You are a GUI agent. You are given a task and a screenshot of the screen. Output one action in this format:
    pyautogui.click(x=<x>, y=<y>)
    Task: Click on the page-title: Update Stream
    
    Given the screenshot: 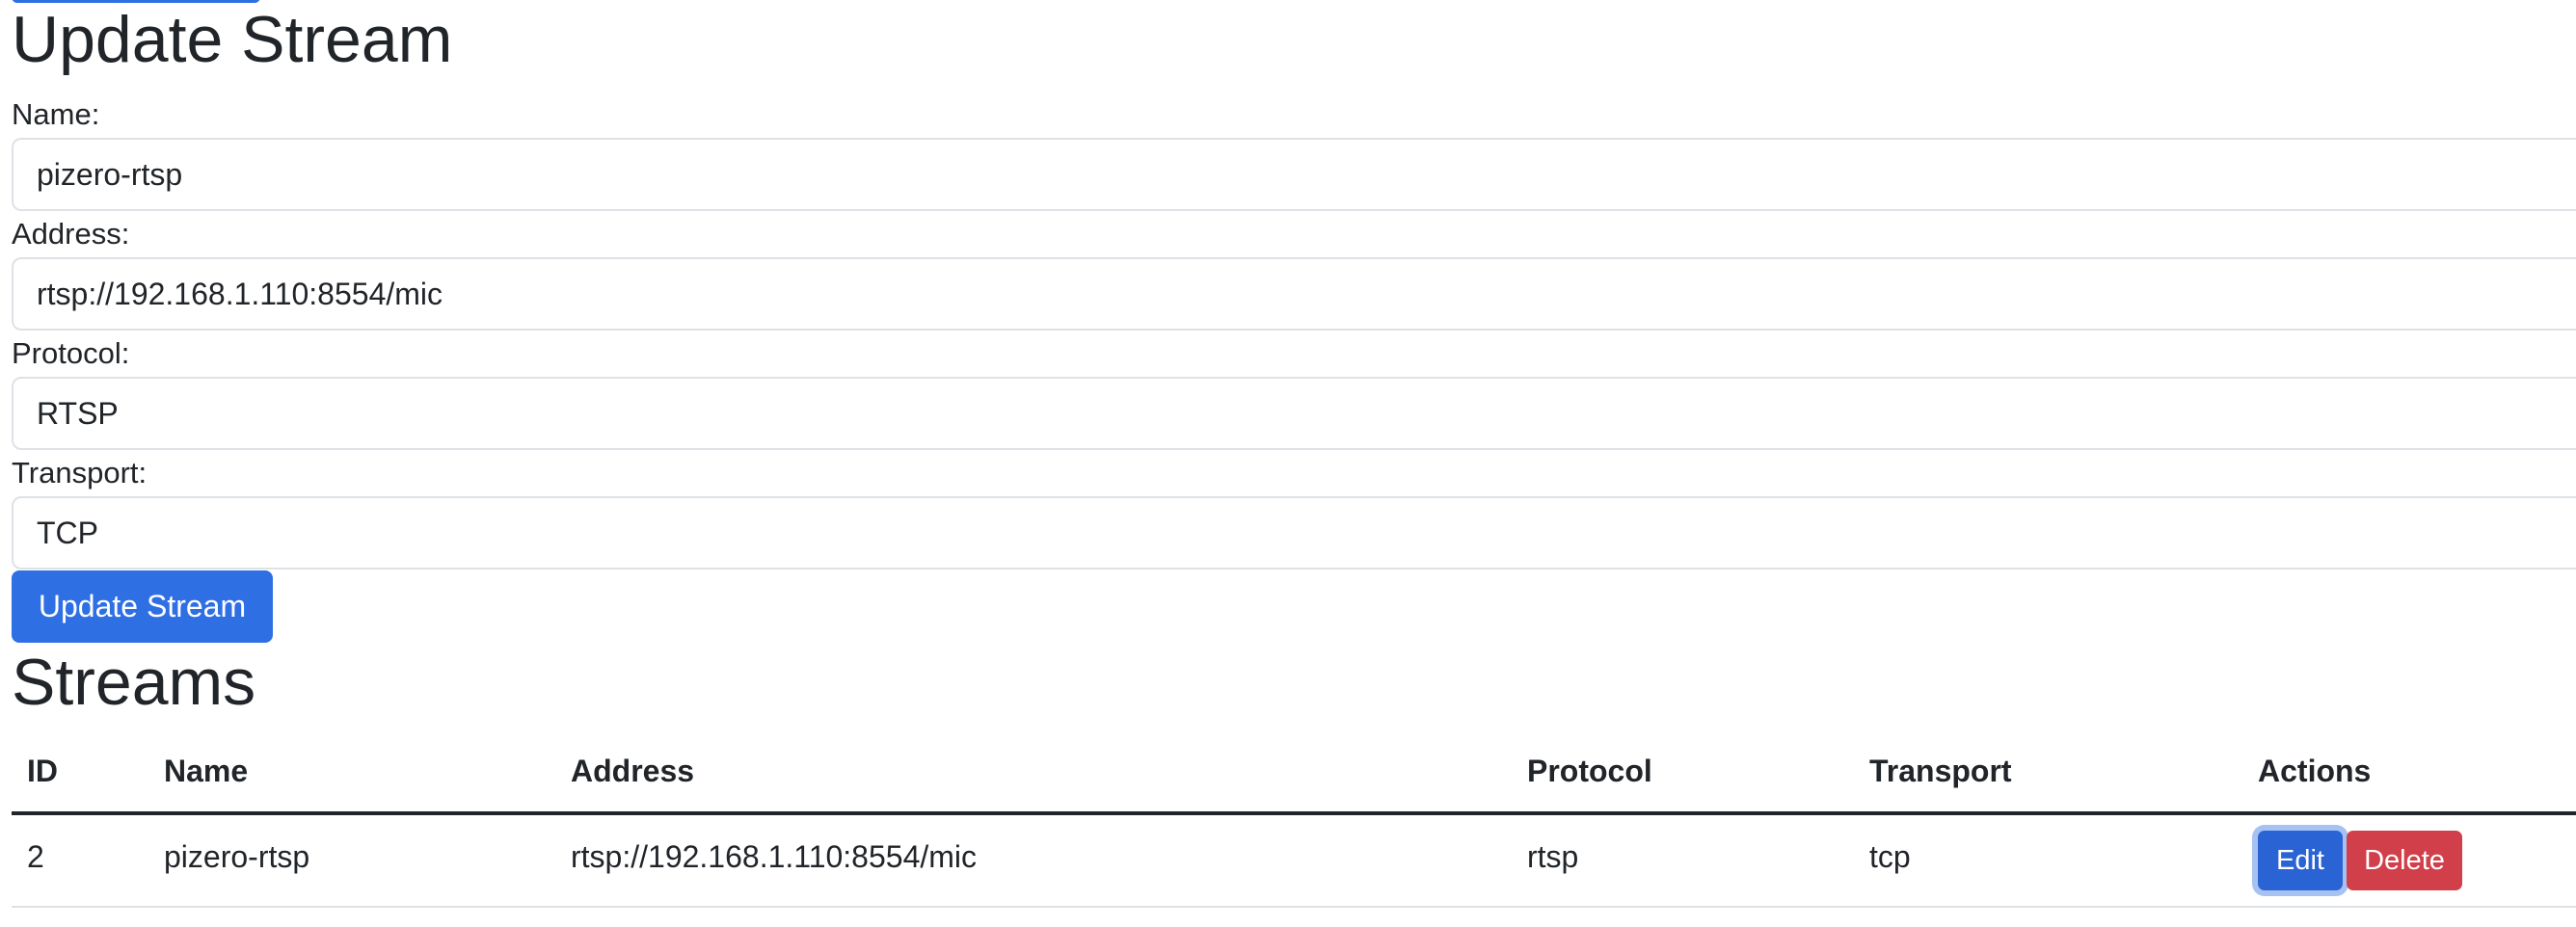 What is the action you would take?
    pyautogui.click(x=233, y=39)
    